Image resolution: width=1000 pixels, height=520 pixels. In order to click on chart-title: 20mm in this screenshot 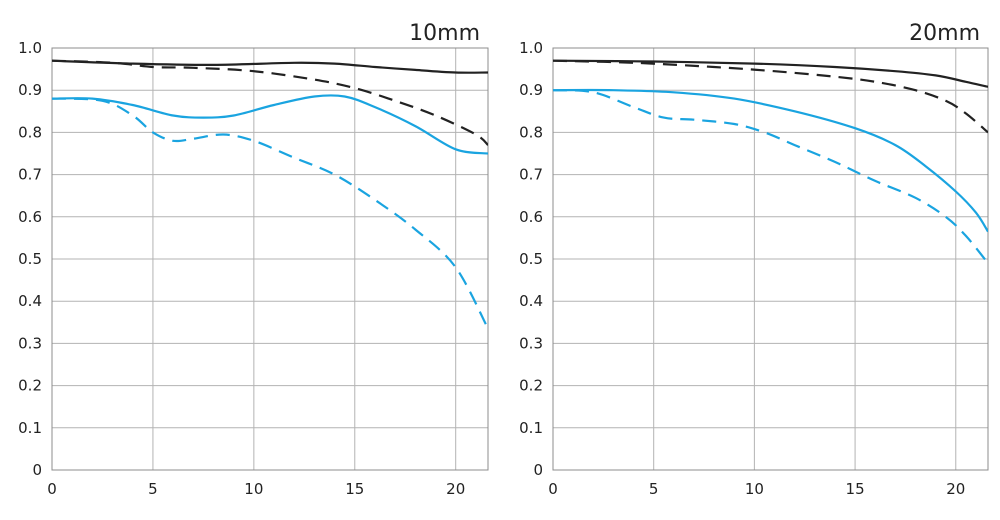, I will do `click(944, 33)`.